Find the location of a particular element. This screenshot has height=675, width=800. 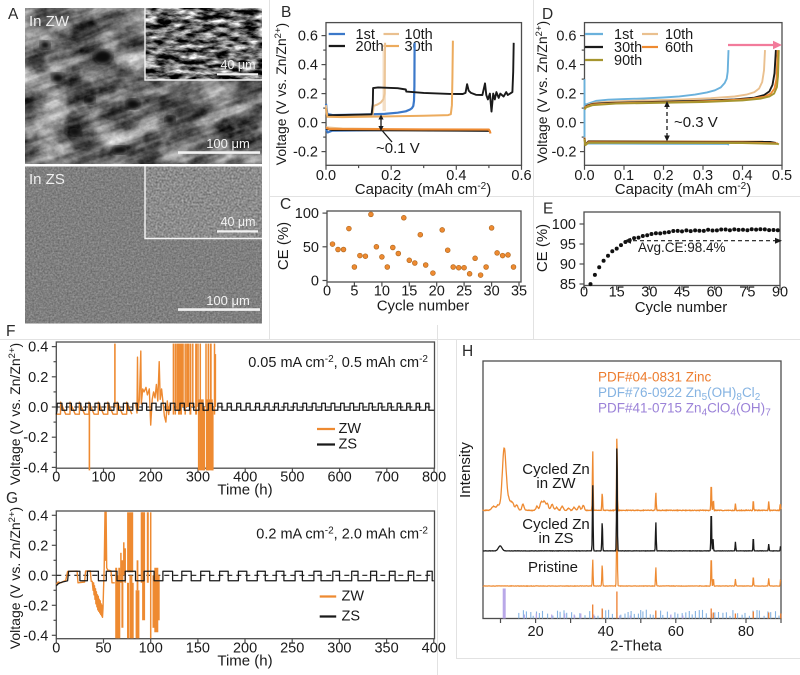

svg-text: A is located at coordinates (13, 14).